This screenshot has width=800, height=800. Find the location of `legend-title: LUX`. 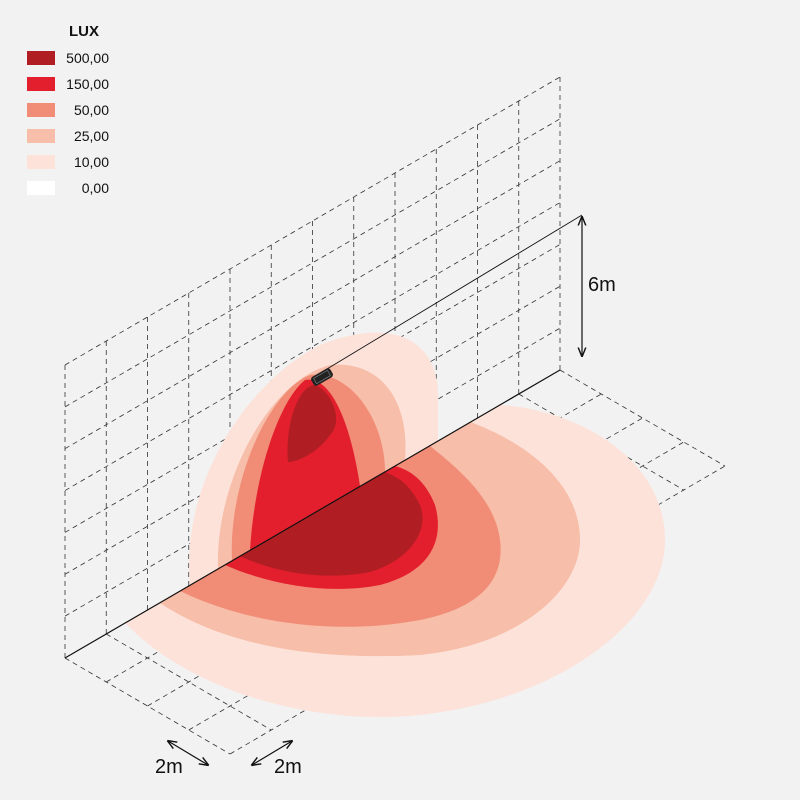

legend-title: LUX is located at coordinates (84, 31).